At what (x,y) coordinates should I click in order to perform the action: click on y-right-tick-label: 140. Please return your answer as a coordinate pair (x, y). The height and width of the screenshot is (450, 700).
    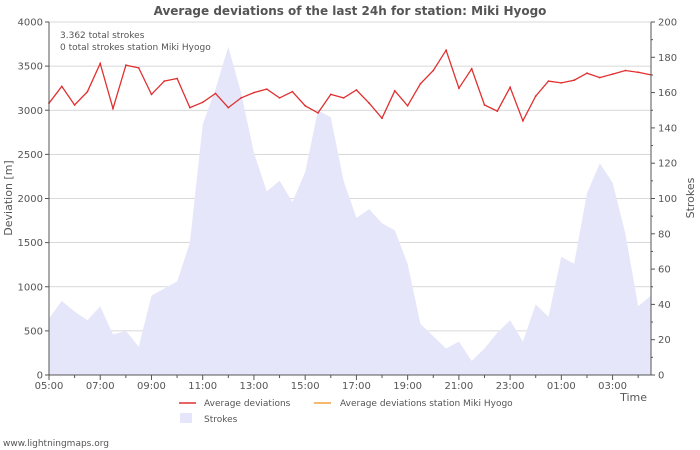
    Looking at the image, I should click on (667, 128).